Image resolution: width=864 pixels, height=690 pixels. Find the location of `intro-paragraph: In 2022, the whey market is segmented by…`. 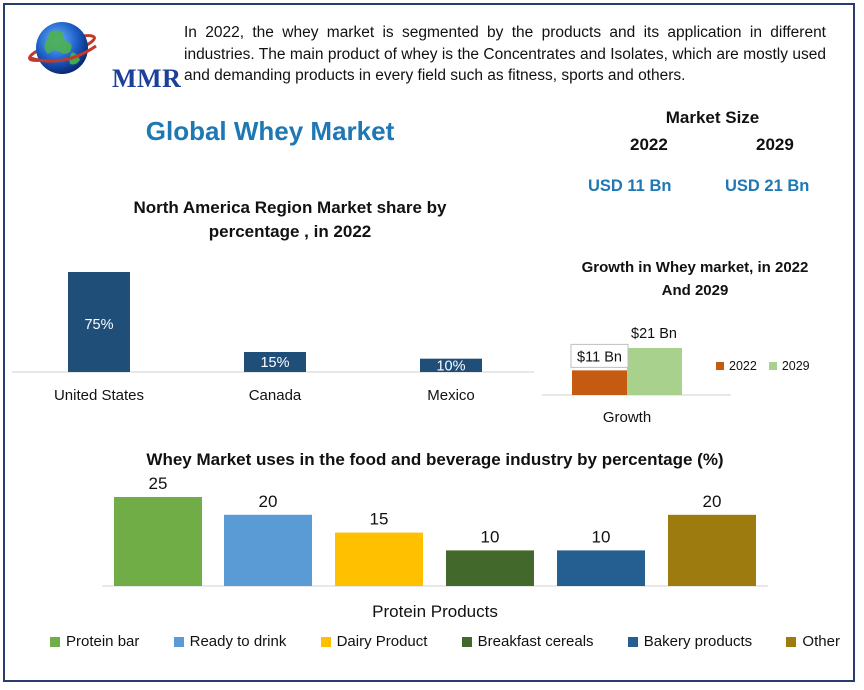

intro-paragraph: In 2022, the whey market is segmented by… is located at coordinates (505, 54).